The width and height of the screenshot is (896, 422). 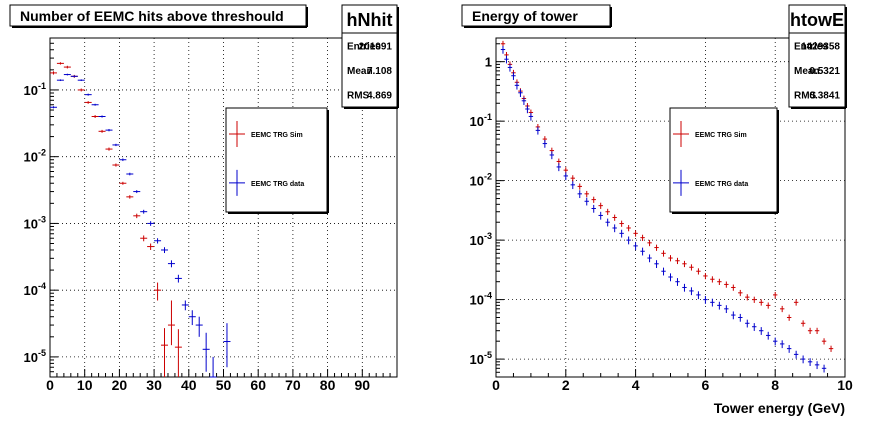 I want to click on panel-2-y-tick-label-0: 10⁻⁵, so click(x=481, y=358).